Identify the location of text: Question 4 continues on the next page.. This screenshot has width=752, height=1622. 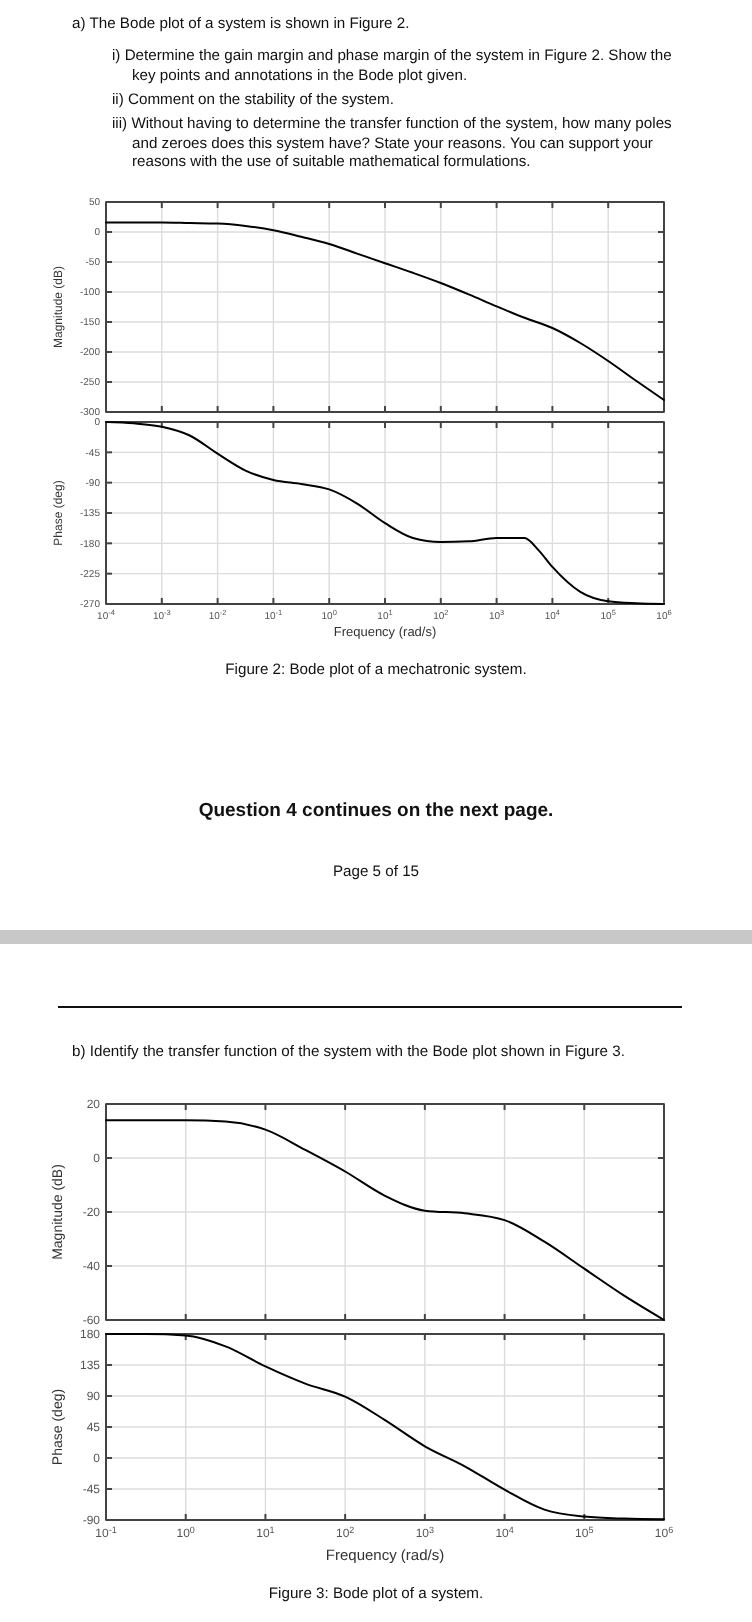
(376, 811).